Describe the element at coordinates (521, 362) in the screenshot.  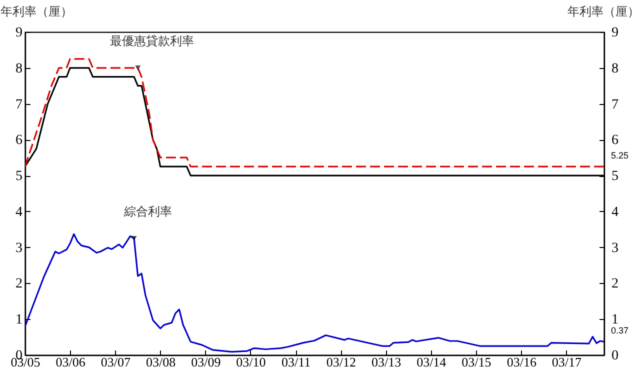
I see `x-tick-label: 03/16` at that location.